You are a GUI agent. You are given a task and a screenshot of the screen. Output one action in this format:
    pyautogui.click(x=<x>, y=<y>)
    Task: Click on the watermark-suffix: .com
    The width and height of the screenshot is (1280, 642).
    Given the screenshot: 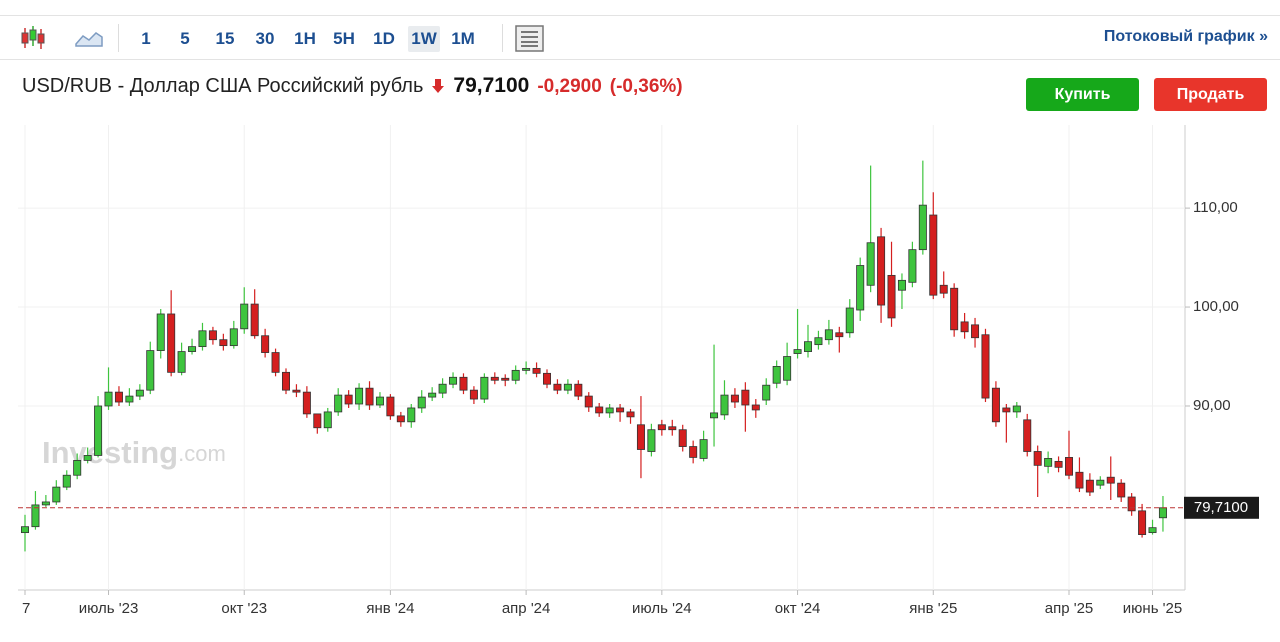 What is the action you would take?
    pyautogui.click(x=202, y=453)
    